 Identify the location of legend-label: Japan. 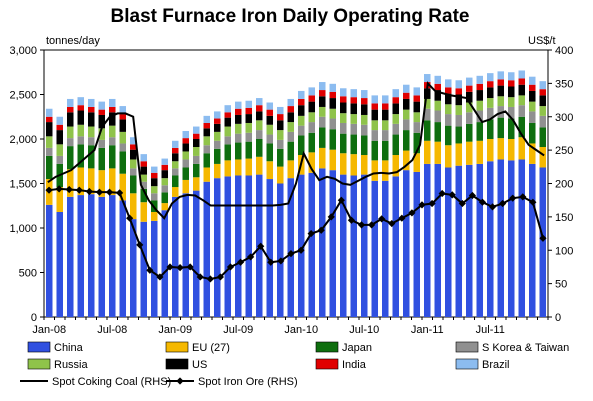
(357, 348).